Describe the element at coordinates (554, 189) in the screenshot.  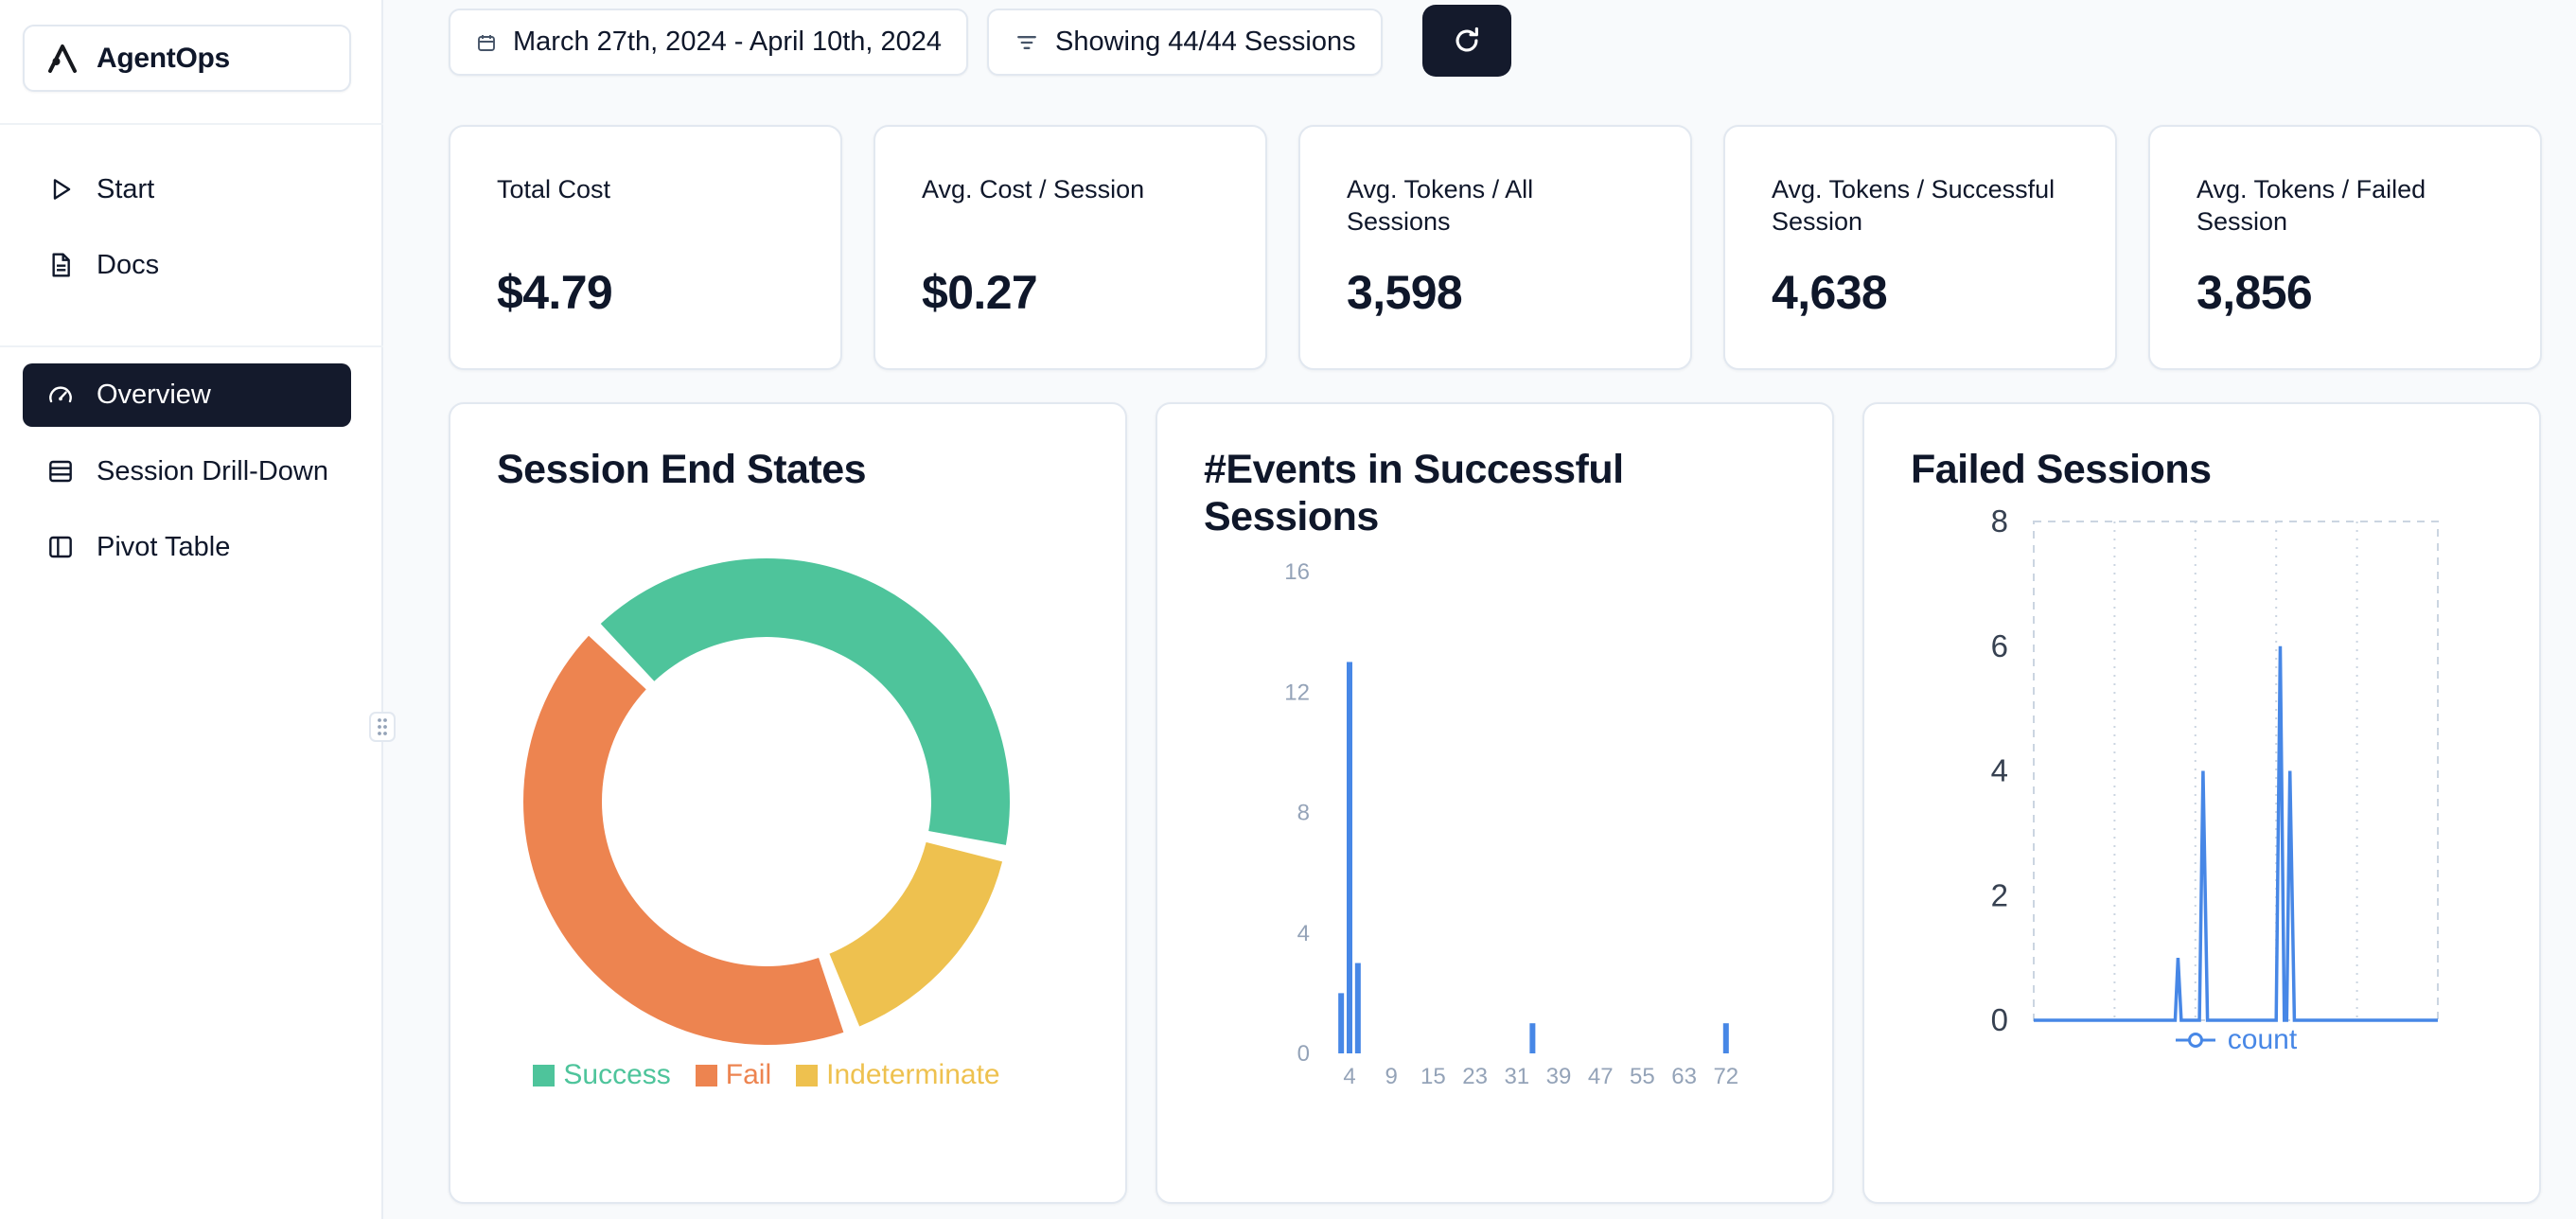
I see `stat-label: Total Cost` at that location.